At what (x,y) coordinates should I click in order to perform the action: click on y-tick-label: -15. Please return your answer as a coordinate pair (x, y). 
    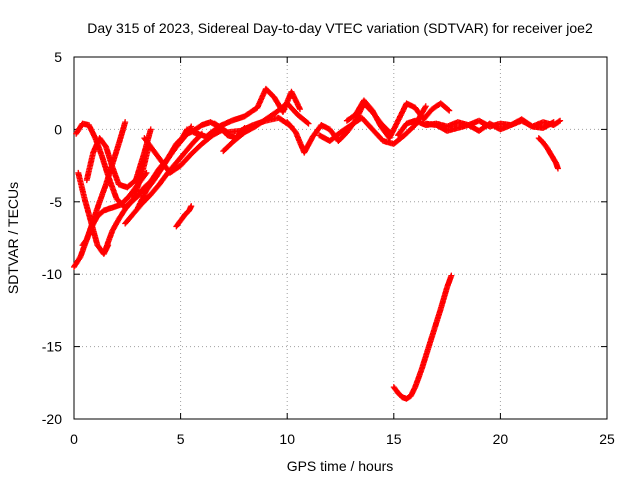
    Looking at the image, I should click on (52, 347).